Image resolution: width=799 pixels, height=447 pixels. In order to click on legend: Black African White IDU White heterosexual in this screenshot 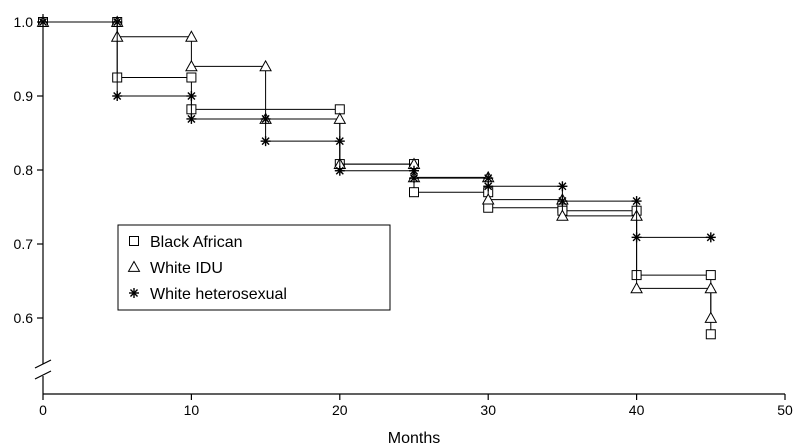, I will do `click(254, 267)`.